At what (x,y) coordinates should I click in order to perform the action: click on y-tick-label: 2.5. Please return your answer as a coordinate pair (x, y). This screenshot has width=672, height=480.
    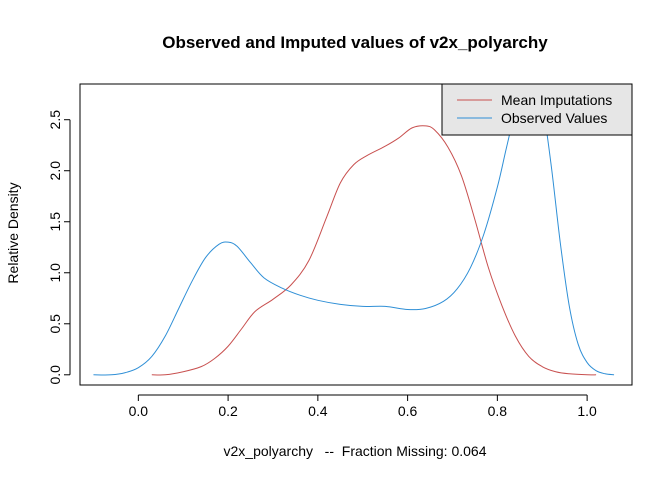
    Looking at the image, I should click on (55, 120).